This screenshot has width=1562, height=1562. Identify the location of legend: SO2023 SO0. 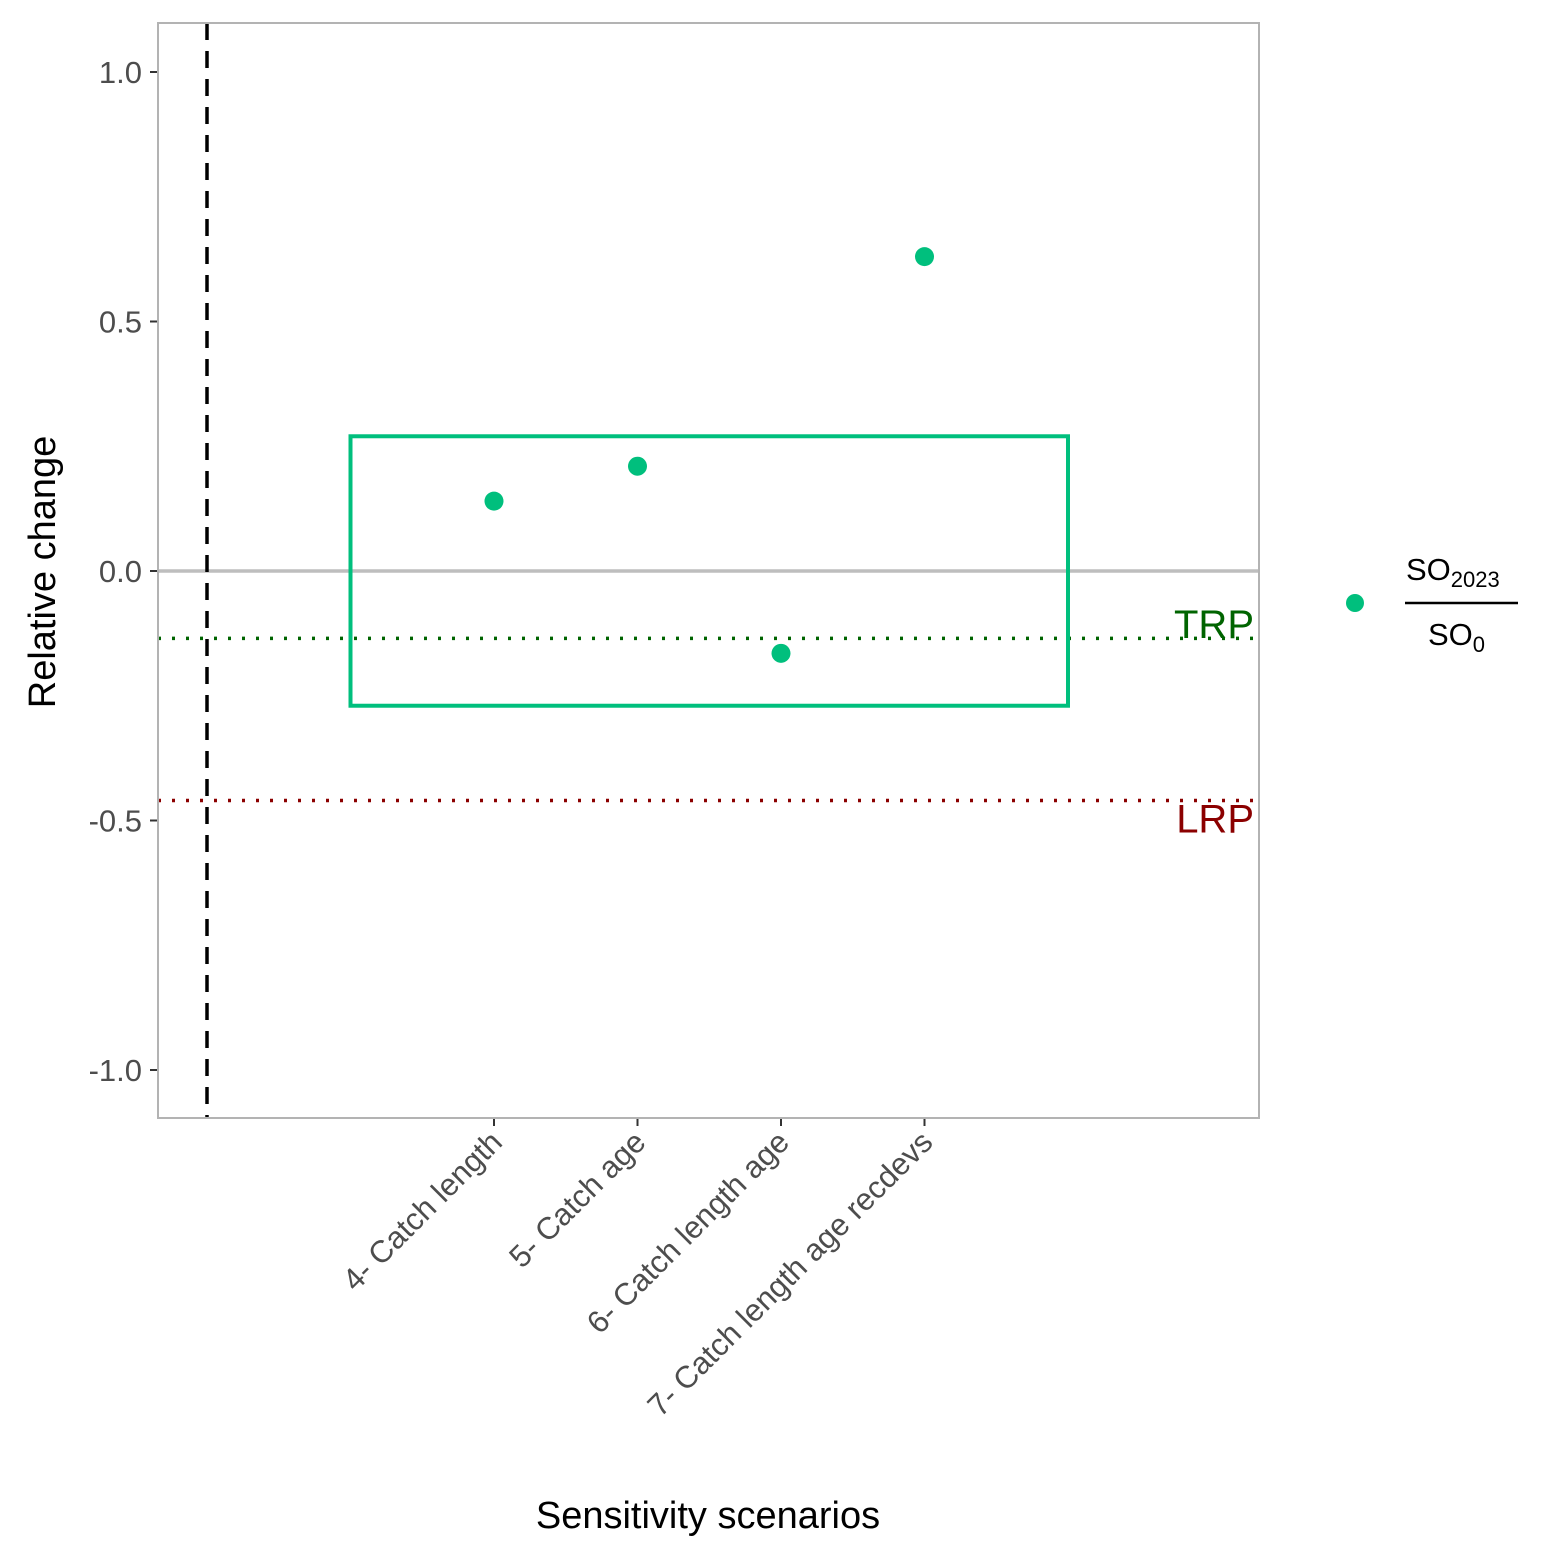
(1432, 604).